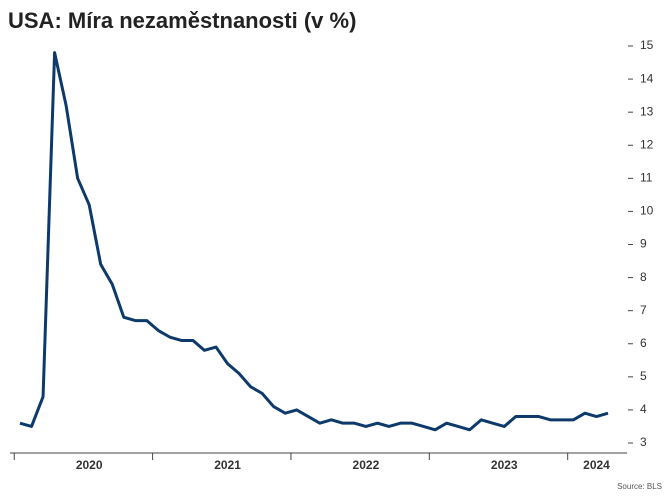 This screenshot has width=670, height=502. What do you see at coordinates (643, 310) in the screenshot?
I see `y-tick-label: 7` at bounding box center [643, 310].